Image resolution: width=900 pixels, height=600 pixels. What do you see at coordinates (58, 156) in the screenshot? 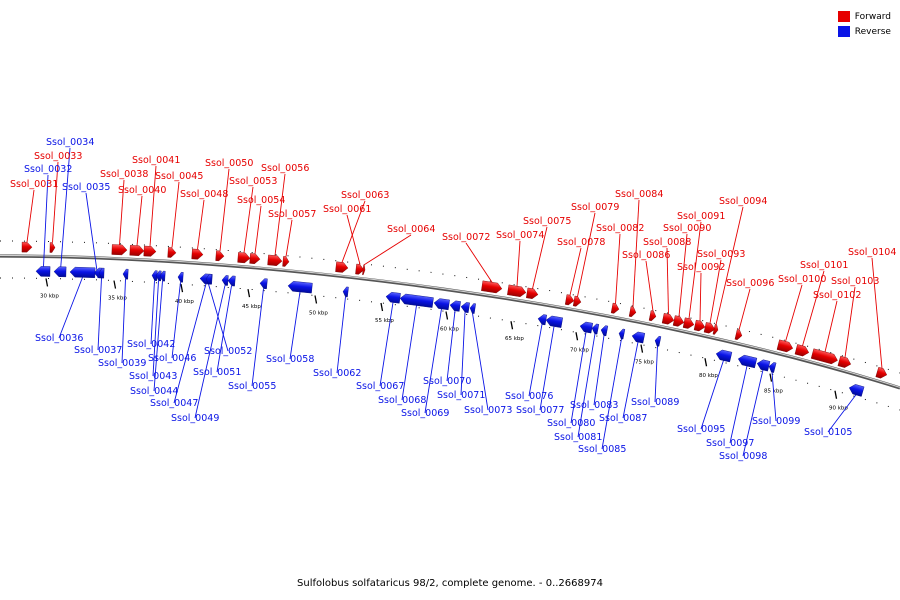
I see `gene-label: Ssol_0033` at bounding box center [58, 156].